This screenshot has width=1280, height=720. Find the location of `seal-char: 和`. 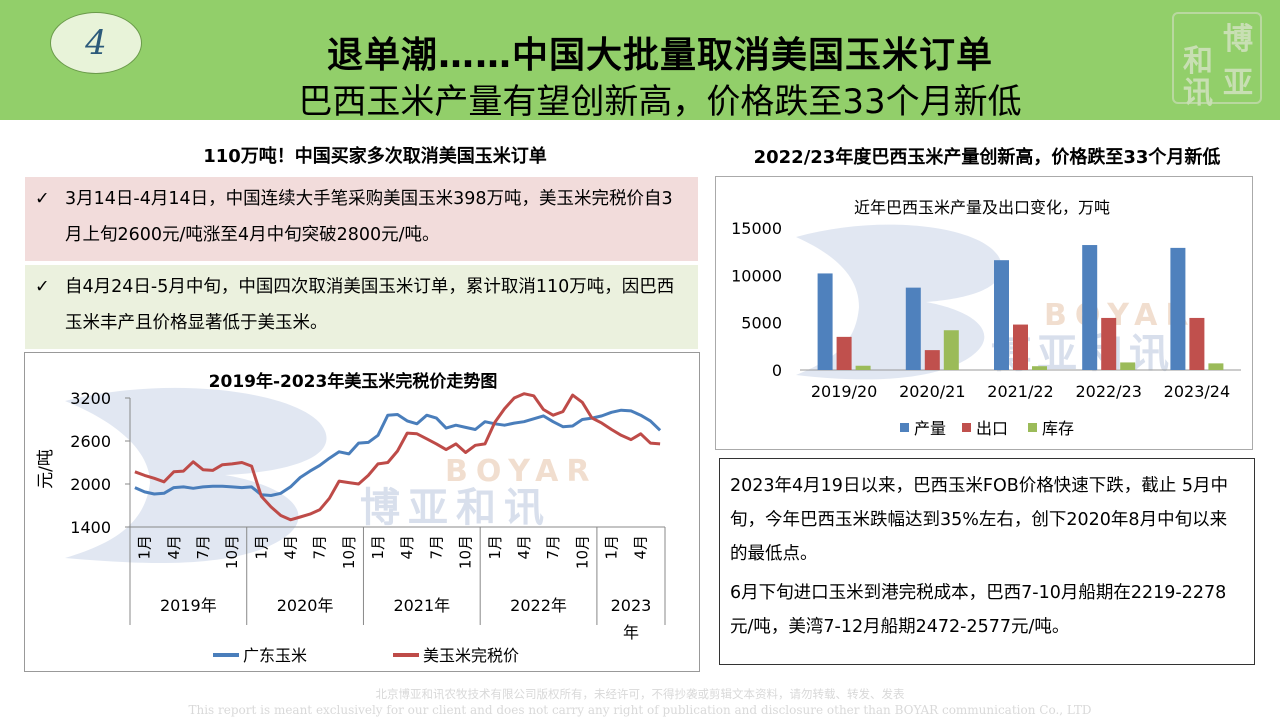

seal-char: 和 is located at coordinates (1198, 61).